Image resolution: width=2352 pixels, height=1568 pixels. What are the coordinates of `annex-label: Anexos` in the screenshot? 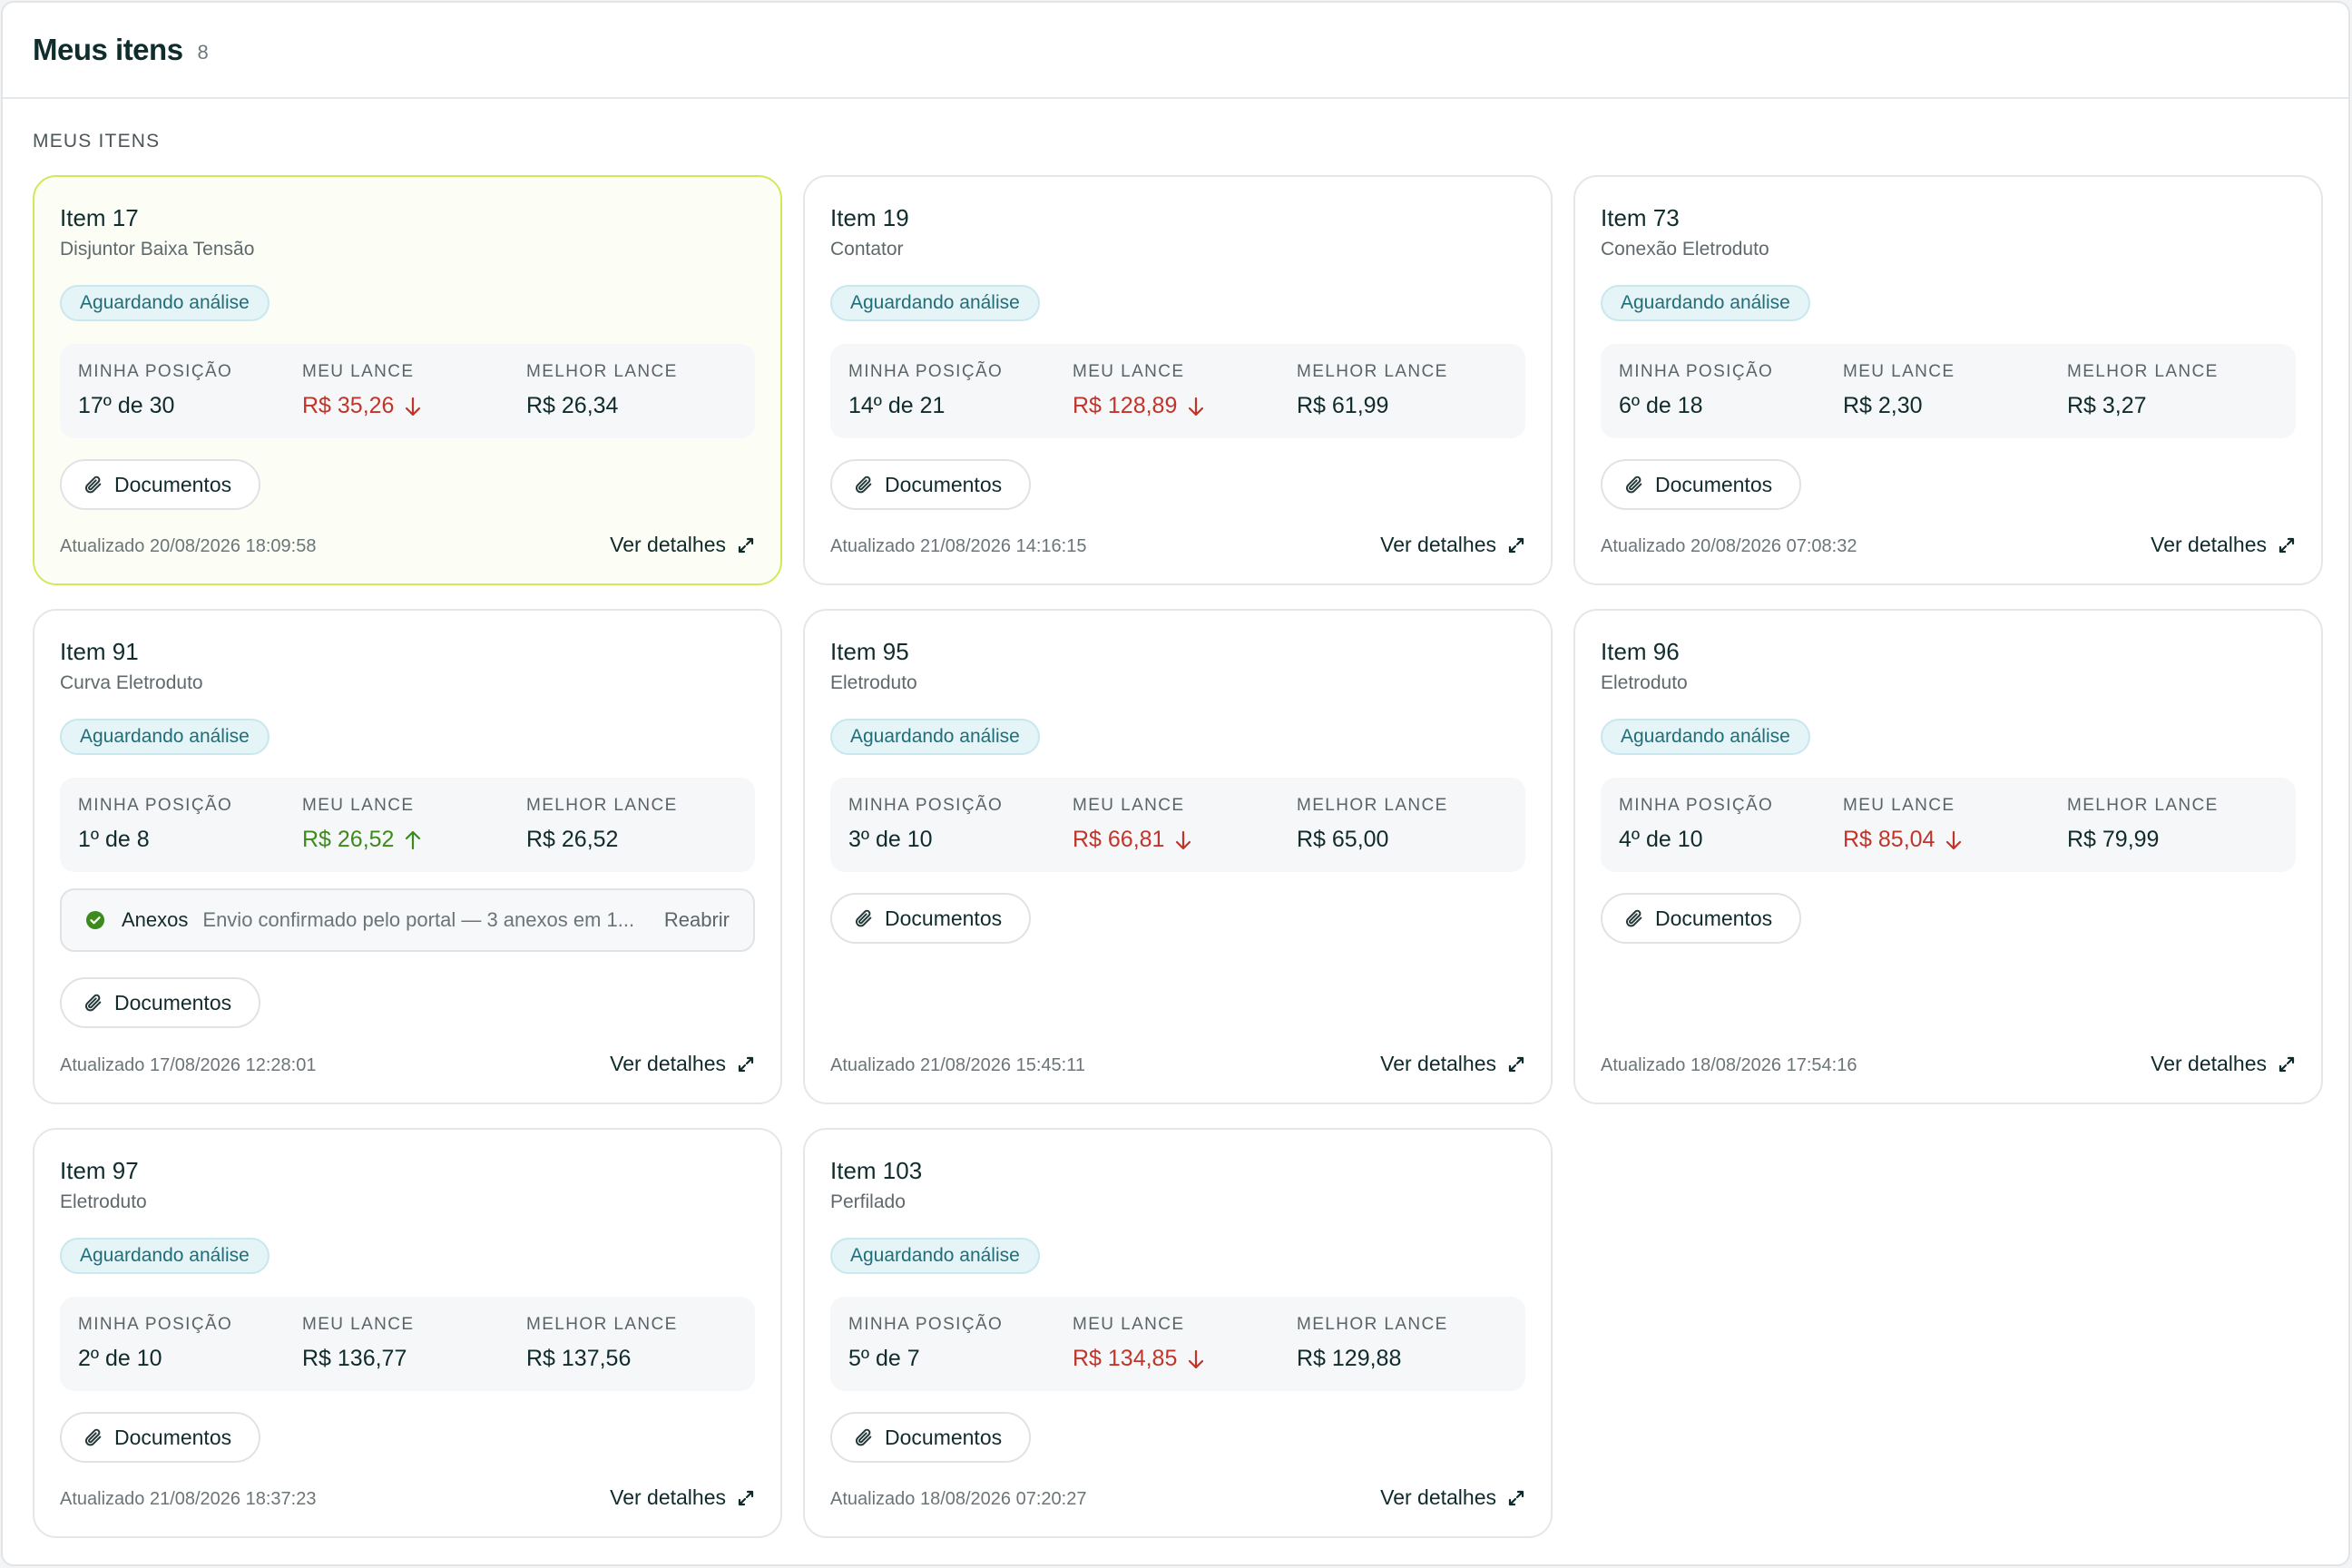 It's located at (155, 919).